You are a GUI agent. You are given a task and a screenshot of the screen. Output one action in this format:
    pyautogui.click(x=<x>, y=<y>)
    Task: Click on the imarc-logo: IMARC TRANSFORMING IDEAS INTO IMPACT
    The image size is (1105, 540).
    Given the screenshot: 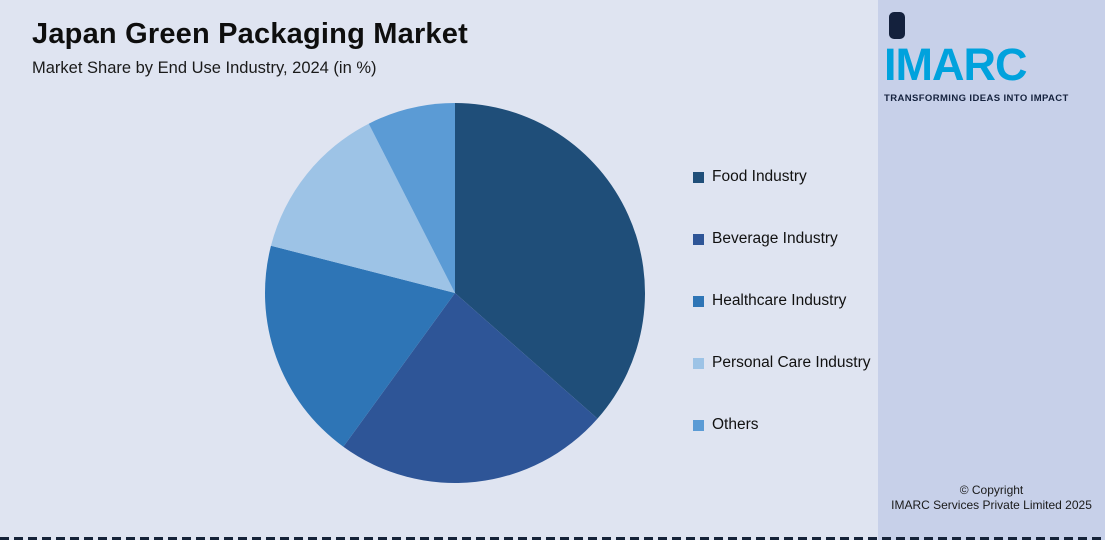 What is the action you would take?
    pyautogui.click(x=990, y=58)
    